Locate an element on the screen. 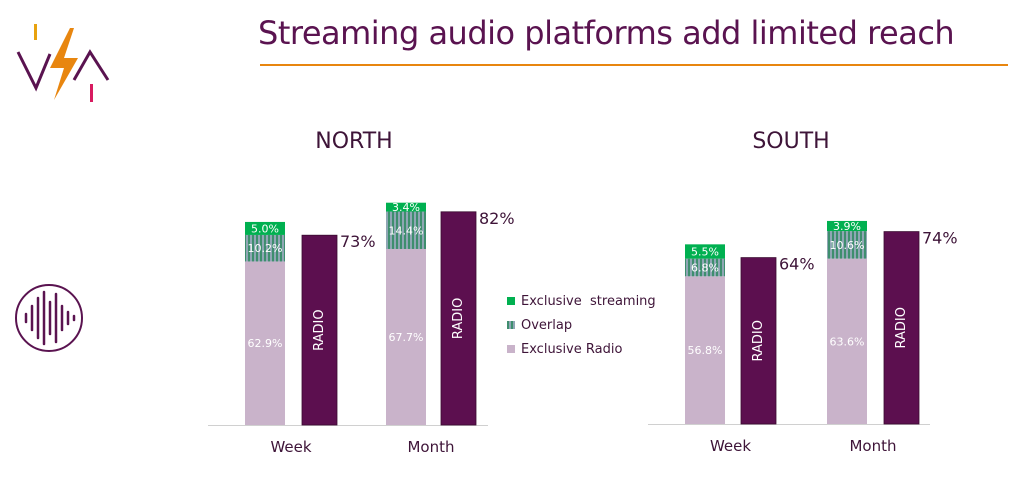 This screenshot has height=486, width=1009. exclusive-streaming-label: 5.0% is located at coordinates (265, 228).